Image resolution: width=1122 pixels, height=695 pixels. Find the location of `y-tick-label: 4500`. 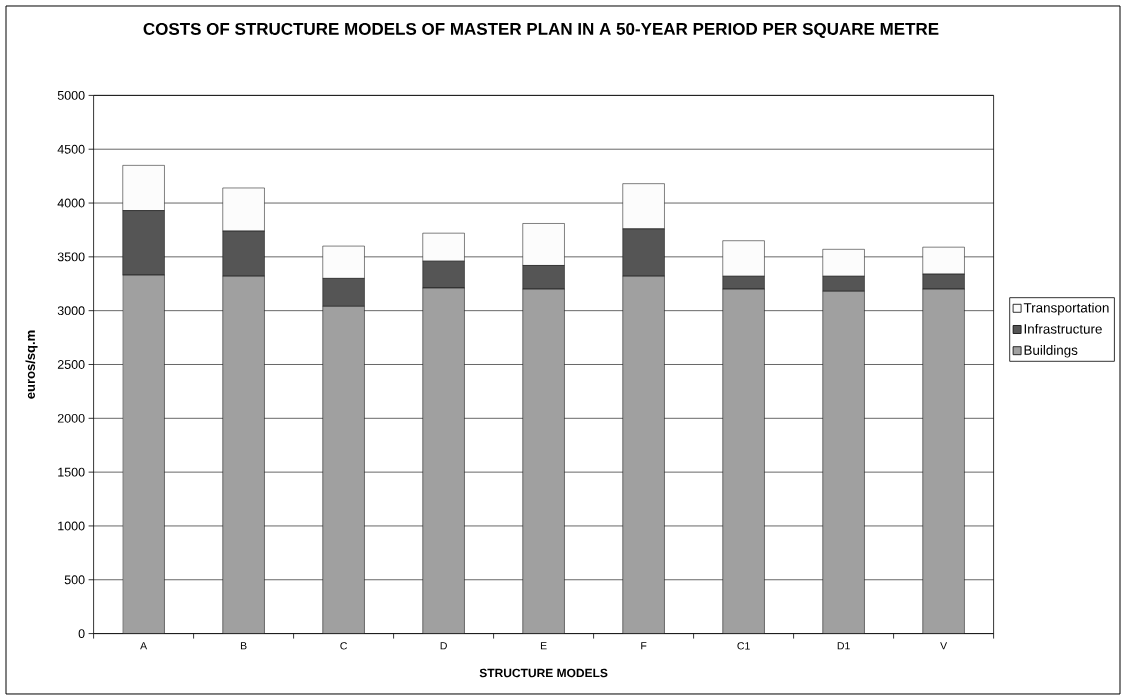

y-tick-label: 4500 is located at coordinates (71, 149).